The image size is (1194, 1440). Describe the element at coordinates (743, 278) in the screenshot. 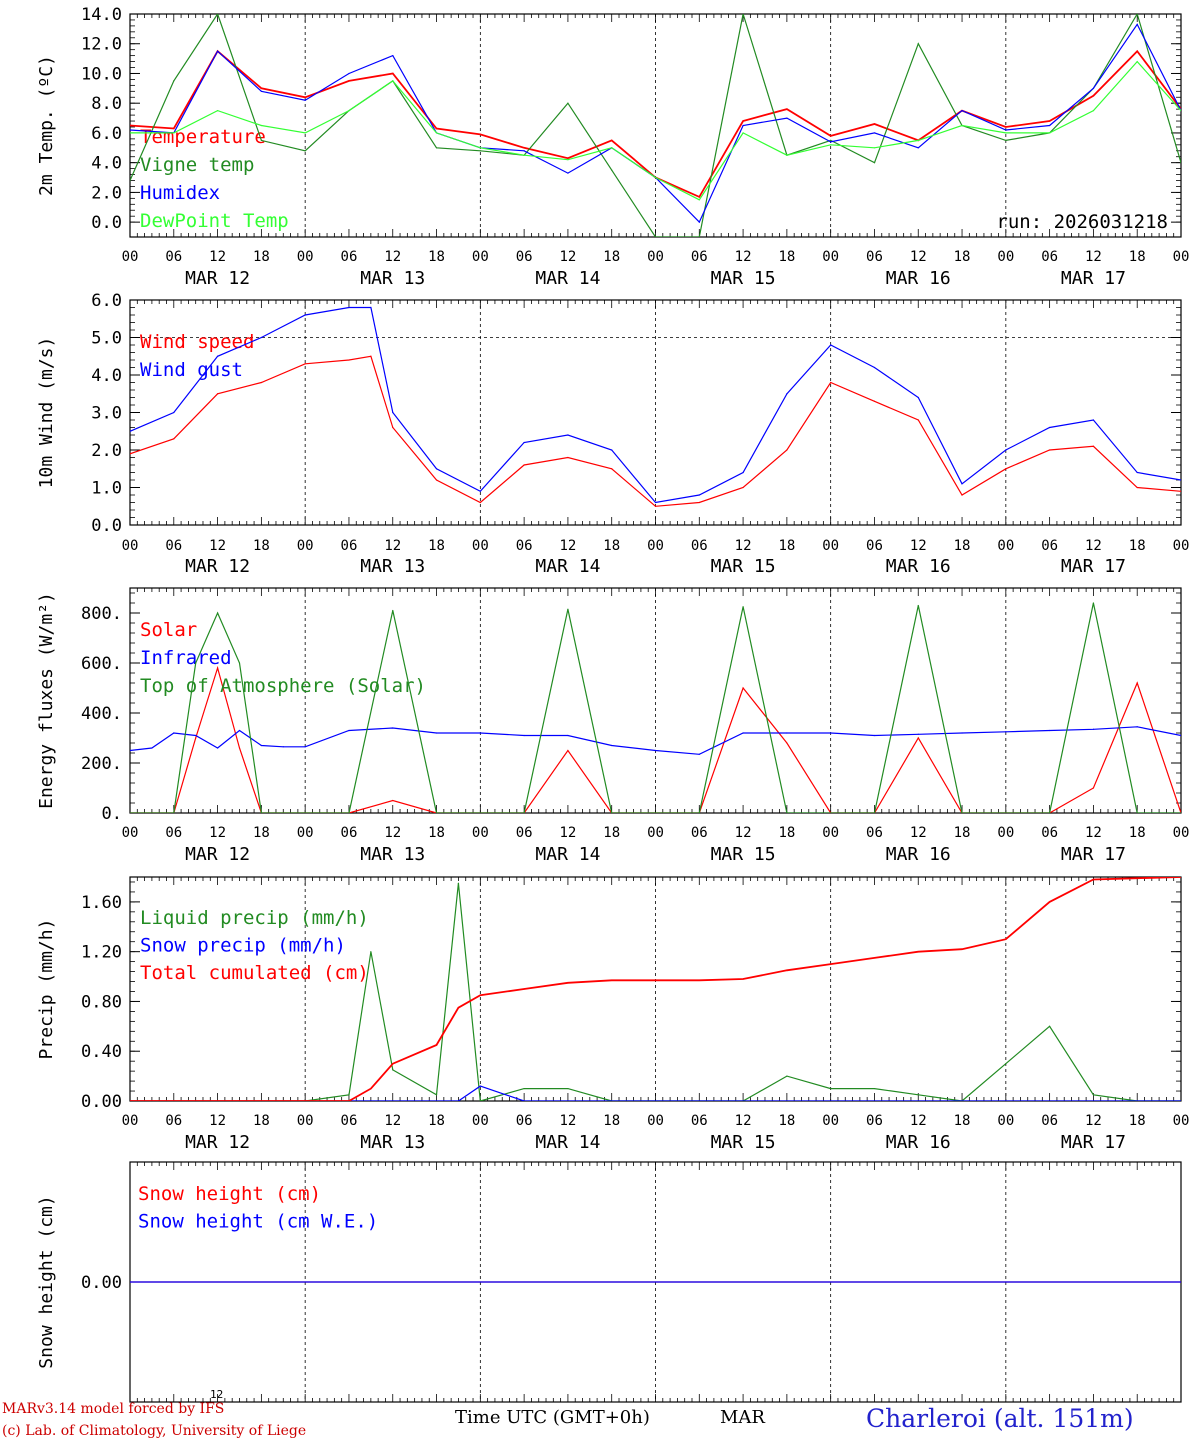

I see `day-label: MAR 15` at that location.